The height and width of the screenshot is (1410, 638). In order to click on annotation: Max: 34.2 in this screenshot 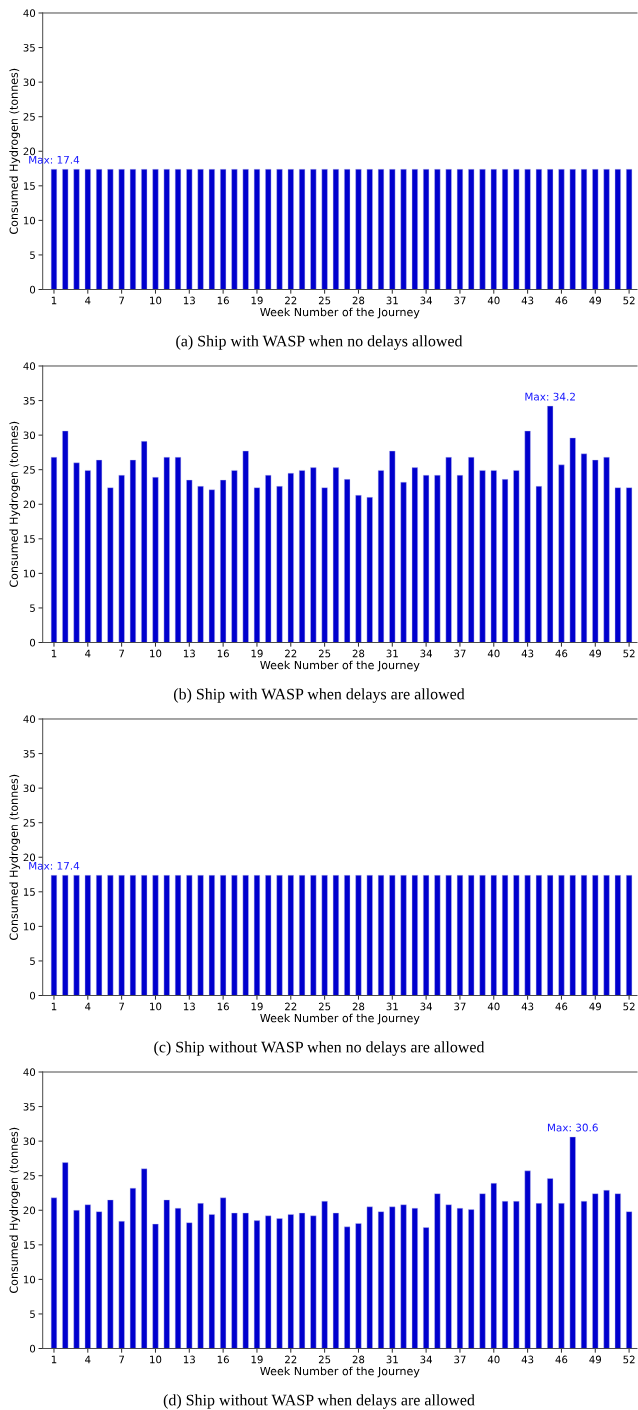, I will do `click(550, 396)`.